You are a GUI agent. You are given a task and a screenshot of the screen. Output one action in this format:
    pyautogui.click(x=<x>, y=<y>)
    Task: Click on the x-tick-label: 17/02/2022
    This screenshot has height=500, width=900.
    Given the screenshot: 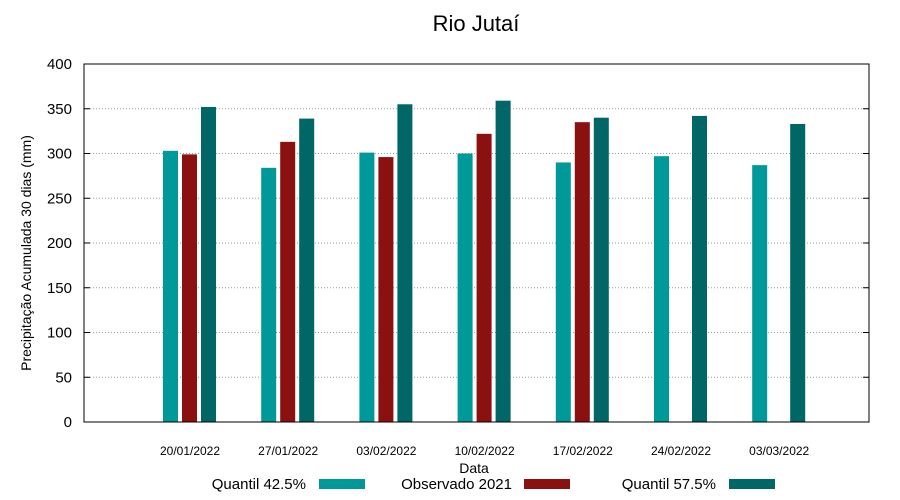 What is the action you would take?
    pyautogui.click(x=583, y=451)
    